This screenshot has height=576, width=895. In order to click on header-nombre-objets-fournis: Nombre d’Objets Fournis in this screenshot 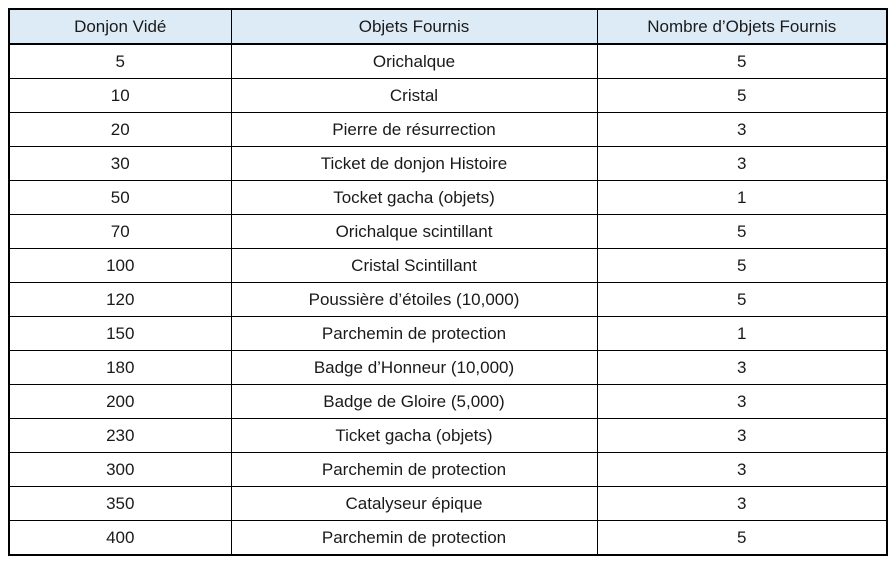, I will do `click(742, 26)`.